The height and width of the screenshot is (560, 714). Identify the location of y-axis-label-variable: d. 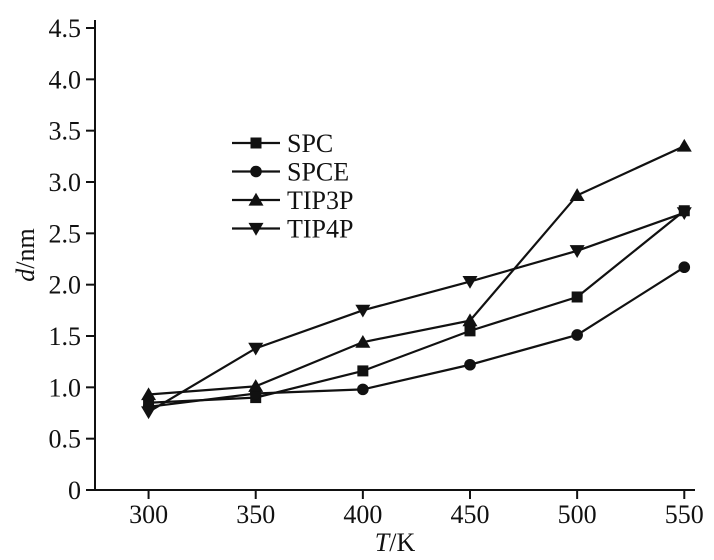
(25, 275).